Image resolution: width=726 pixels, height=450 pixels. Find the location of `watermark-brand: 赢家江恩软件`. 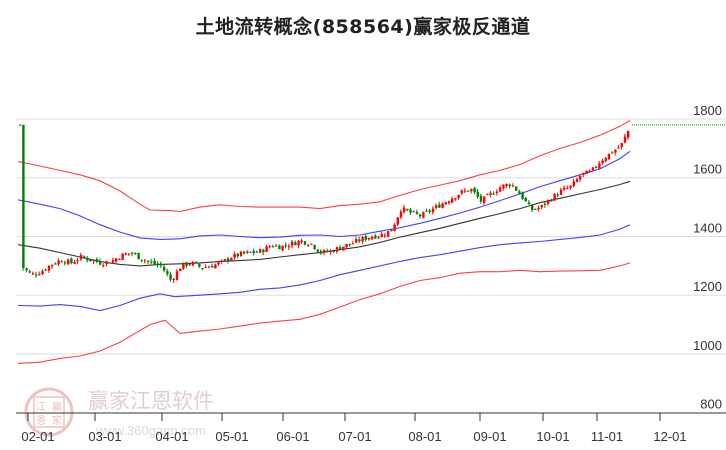

watermark-brand: 赢家江恩软件 is located at coordinates (151, 401).